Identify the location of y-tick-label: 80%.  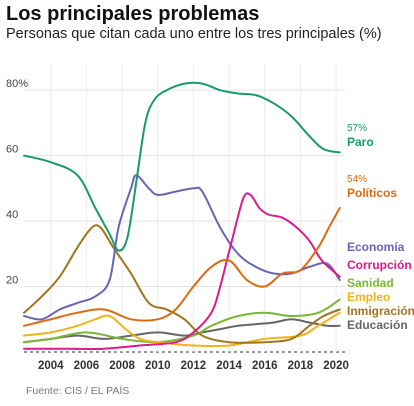
(17, 84).